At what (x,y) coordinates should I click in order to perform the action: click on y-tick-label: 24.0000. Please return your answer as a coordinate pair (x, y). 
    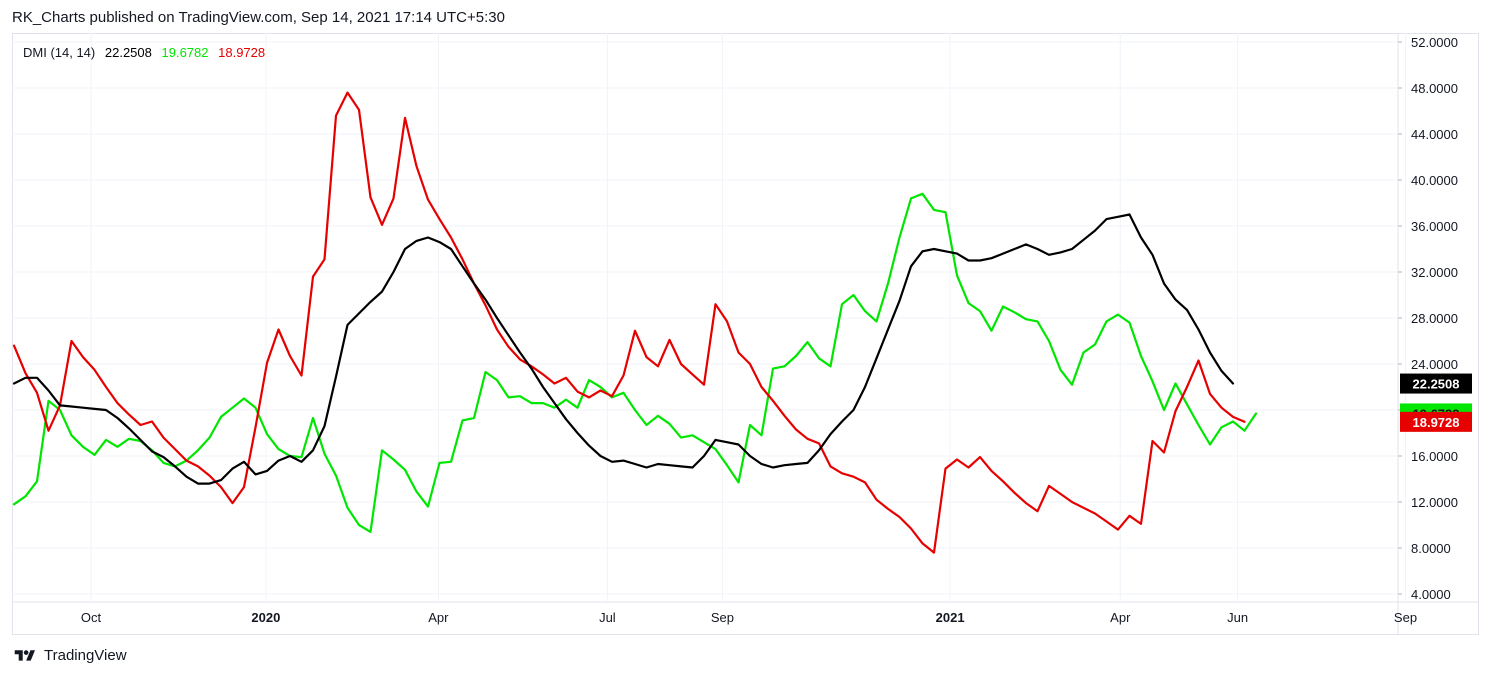
    Looking at the image, I should click on (1434, 364).